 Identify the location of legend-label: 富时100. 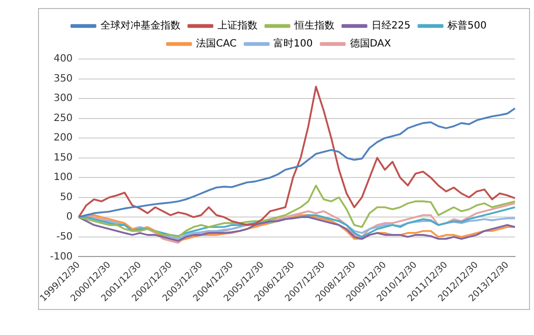
(293, 44).